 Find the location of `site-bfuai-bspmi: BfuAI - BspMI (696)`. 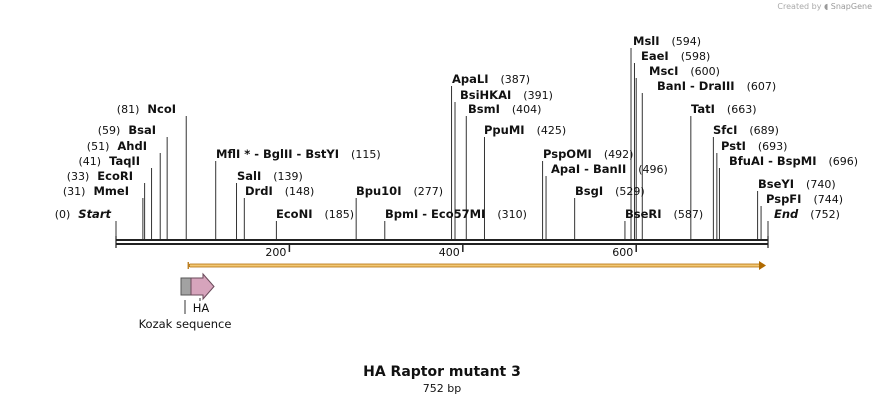

site-bfuai-bspmi: BfuAI - BspMI (696) is located at coordinates (793, 161).